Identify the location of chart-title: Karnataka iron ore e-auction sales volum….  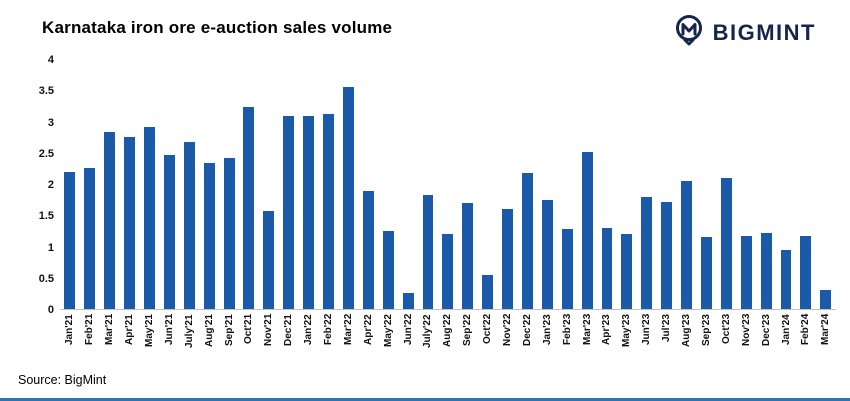
(217, 27).